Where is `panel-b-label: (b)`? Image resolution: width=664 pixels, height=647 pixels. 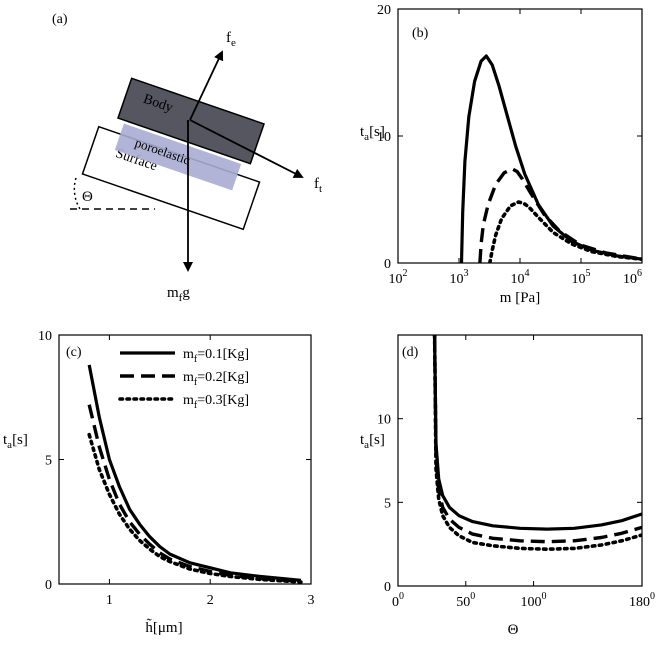 panel-b-label: (b) is located at coordinates (420, 33).